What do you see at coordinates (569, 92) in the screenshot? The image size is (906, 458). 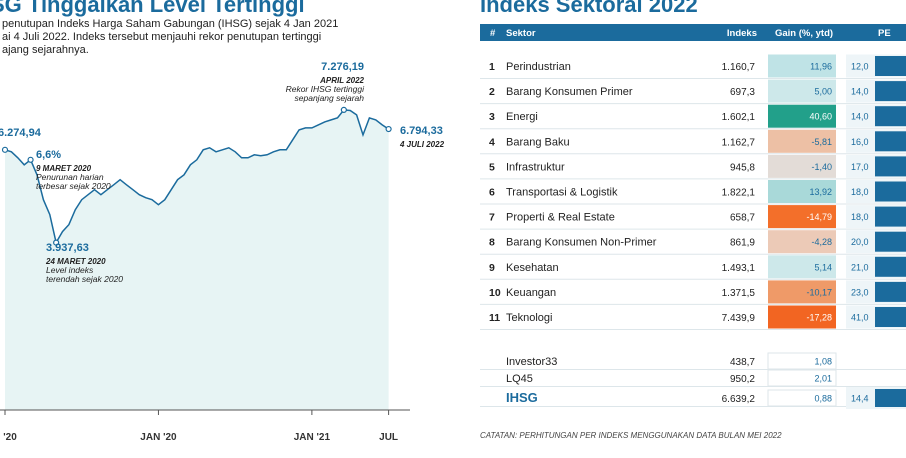 I see `sector-name: Barang Konsumen Primer` at bounding box center [569, 92].